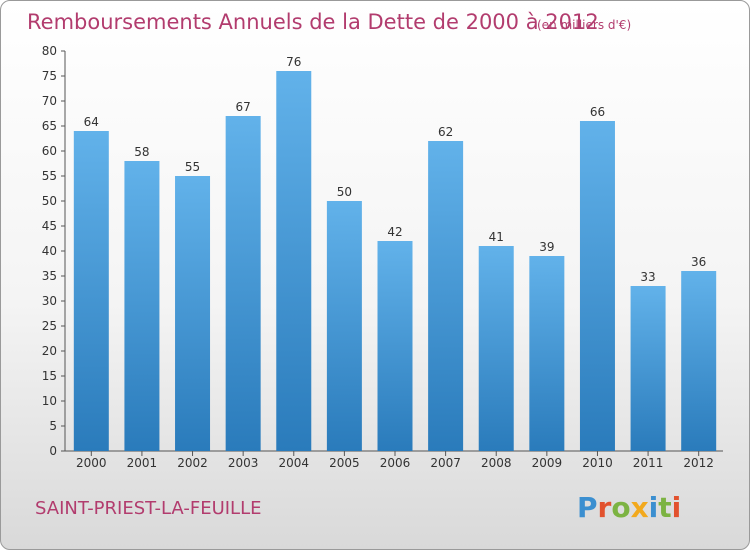 The height and width of the screenshot is (550, 750). What do you see at coordinates (597, 286) in the screenshot?
I see `bar-2010` at bounding box center [597, 286].